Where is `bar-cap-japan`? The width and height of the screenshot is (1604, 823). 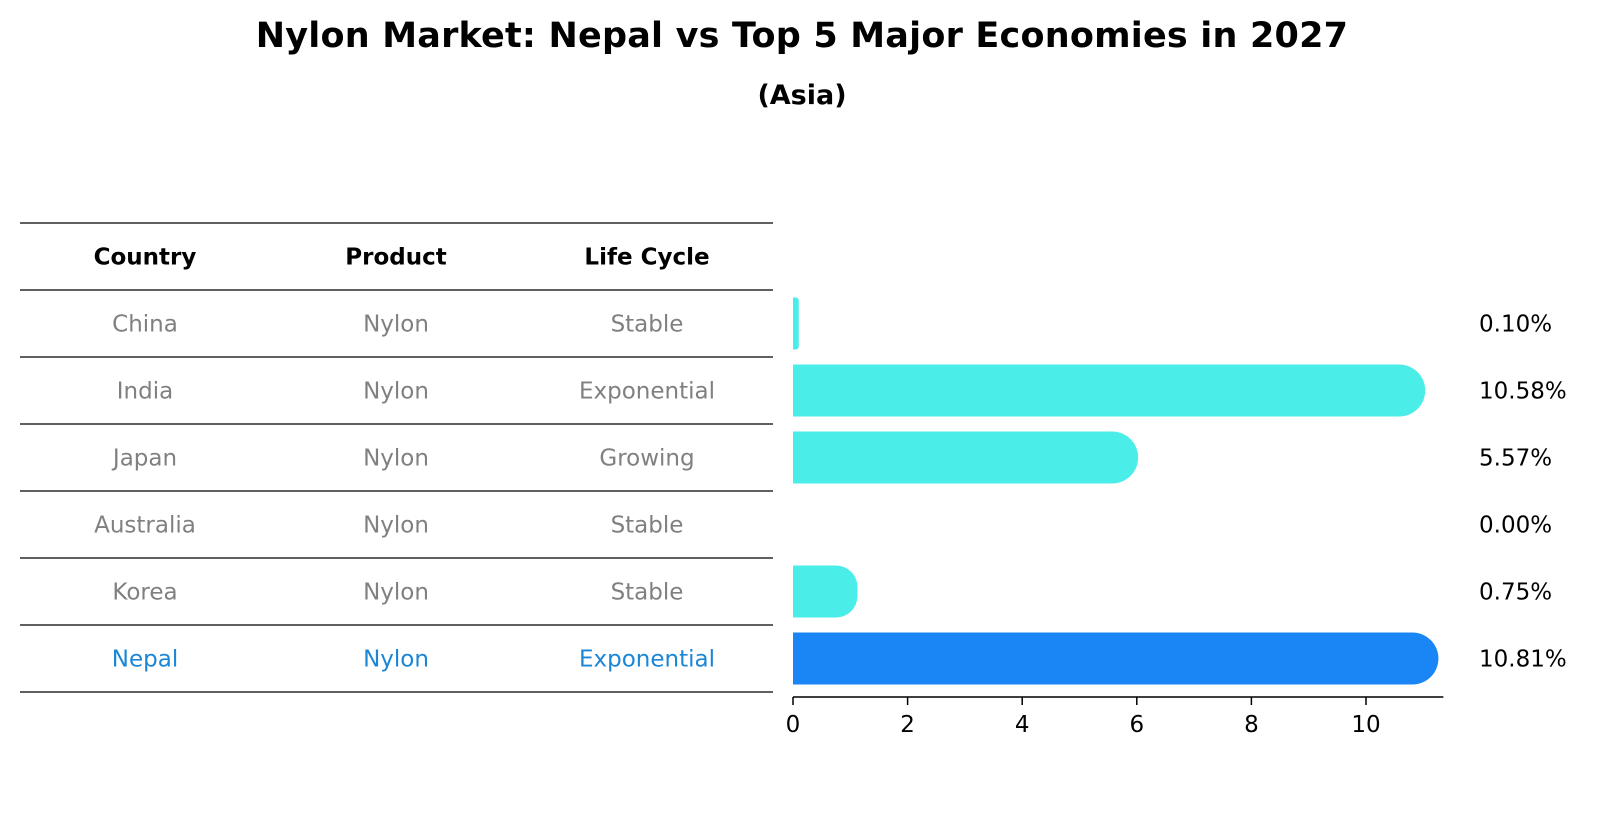
bar-cap-japan is located at coordinates (806, 457).